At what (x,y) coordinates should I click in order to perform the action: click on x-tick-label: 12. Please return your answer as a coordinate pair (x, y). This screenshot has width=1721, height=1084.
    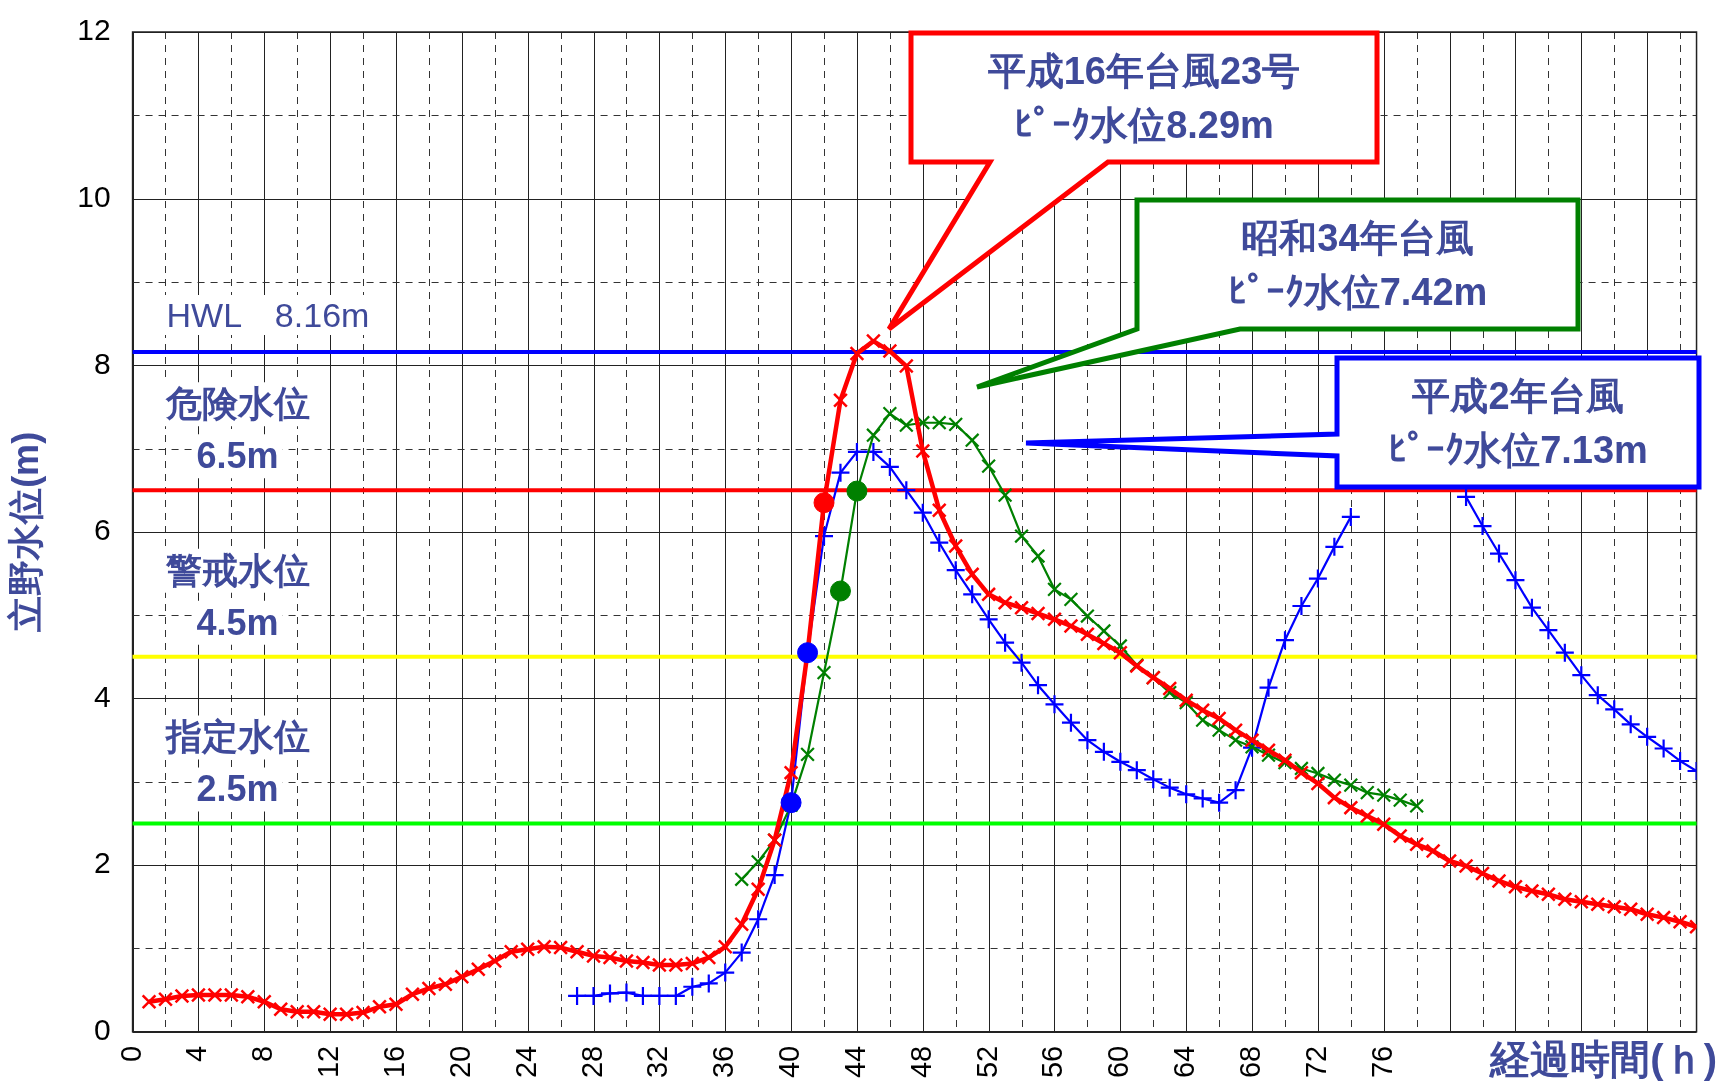
    Looking at the image, I should click on (328, 1062).